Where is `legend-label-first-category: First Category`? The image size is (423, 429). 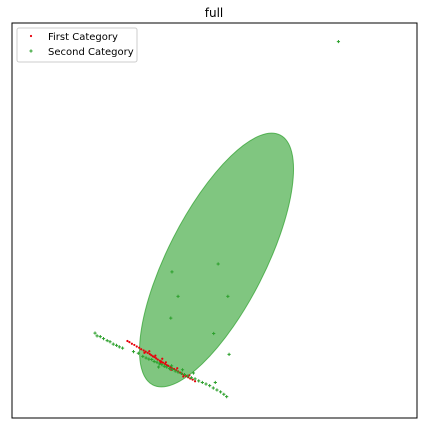 legend-label-first-category: First Category is located at coordinates (83, 37).